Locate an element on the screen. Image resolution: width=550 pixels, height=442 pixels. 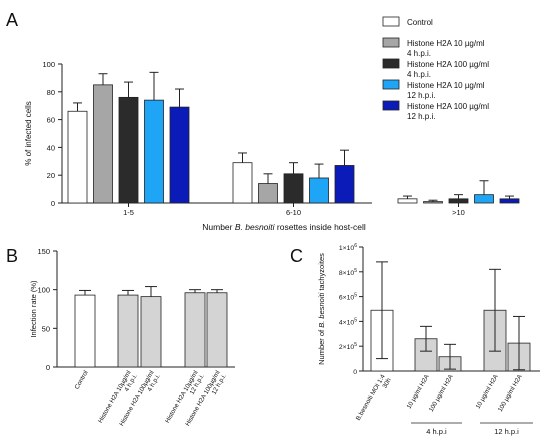
a-x-tick-label: 1-5 is located at coordinates (128, 212).